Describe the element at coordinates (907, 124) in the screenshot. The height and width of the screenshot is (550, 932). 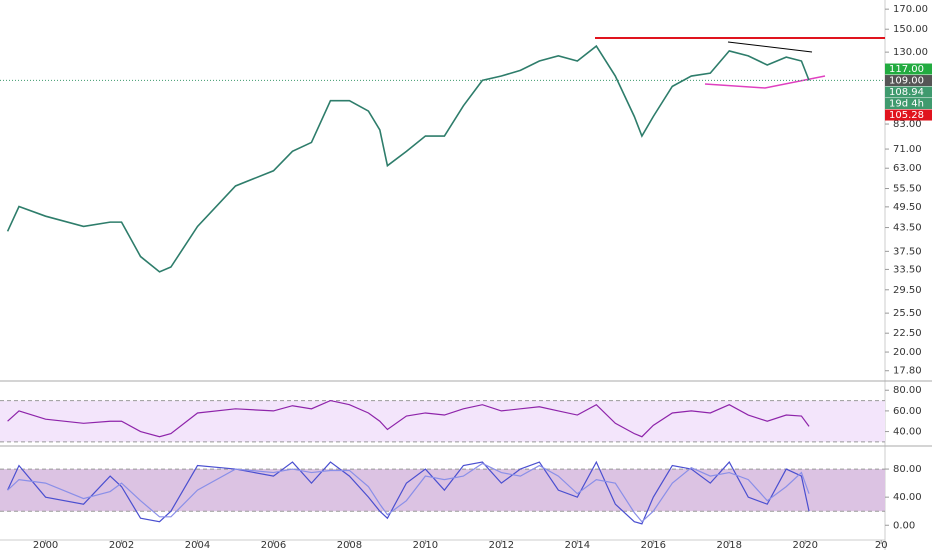
I see `y-tick-label: 83.00` at that location.